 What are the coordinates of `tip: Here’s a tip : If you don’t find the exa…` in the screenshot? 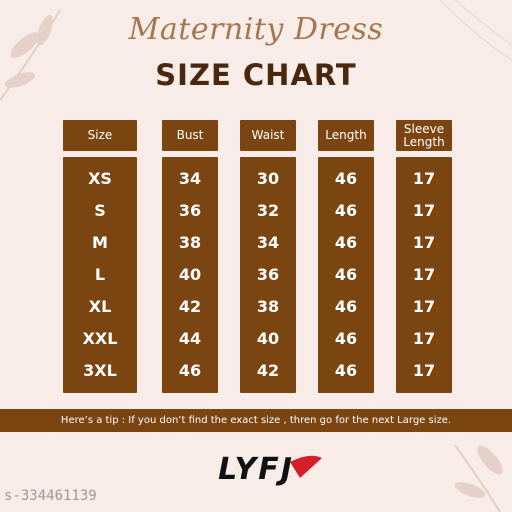 It's located at (256, 420).